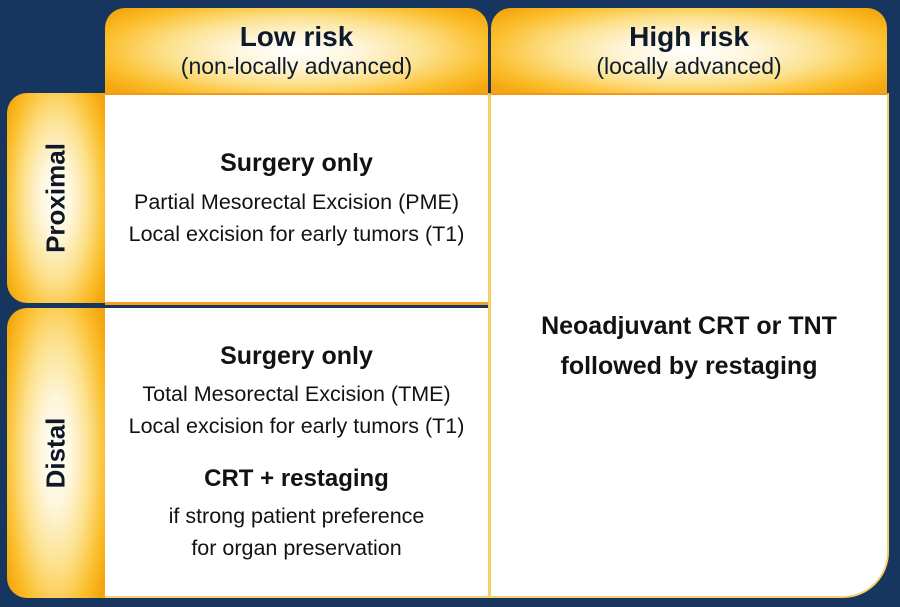 The height and width of the screenshot is (607, 900). I want to click on row-header-distal: Distal, so click(56, 453).